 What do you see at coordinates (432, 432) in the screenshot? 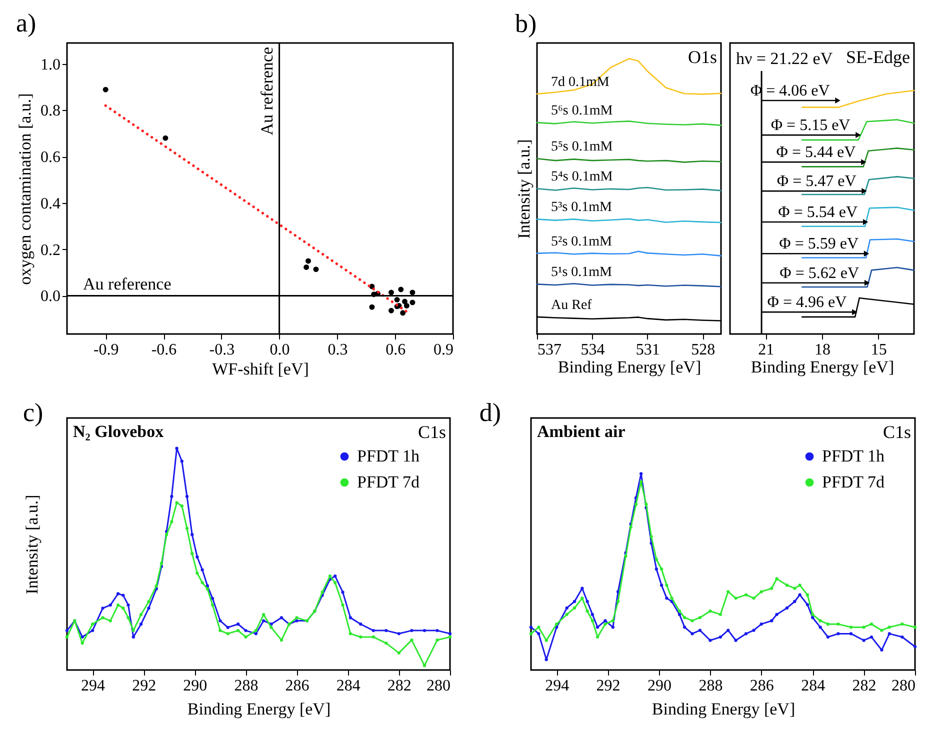
I see `text: C1s` at bounding box center [432, 432].